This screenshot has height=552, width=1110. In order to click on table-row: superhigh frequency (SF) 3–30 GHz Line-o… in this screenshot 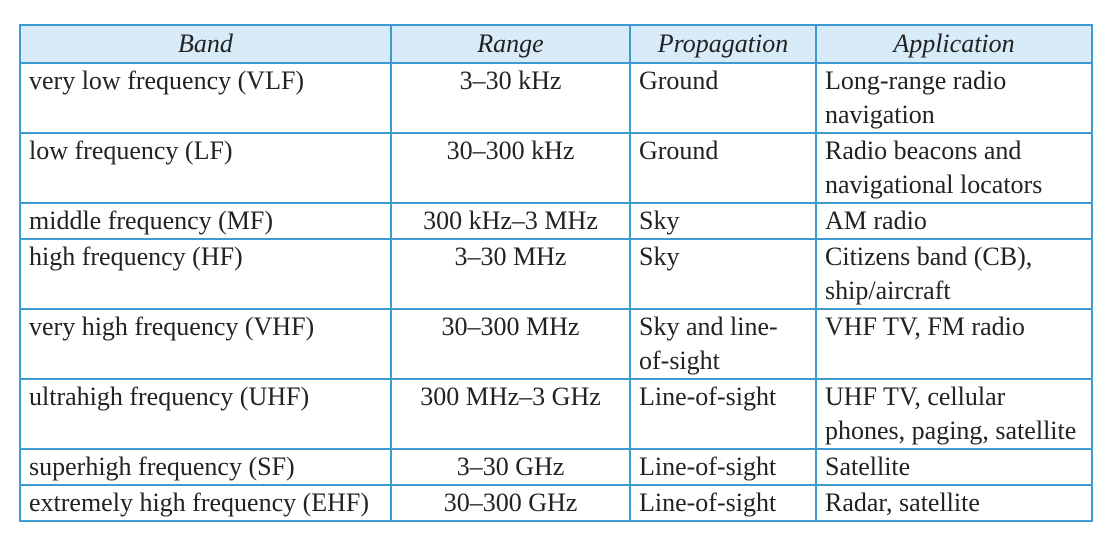, I will do `click(556, 467)`.